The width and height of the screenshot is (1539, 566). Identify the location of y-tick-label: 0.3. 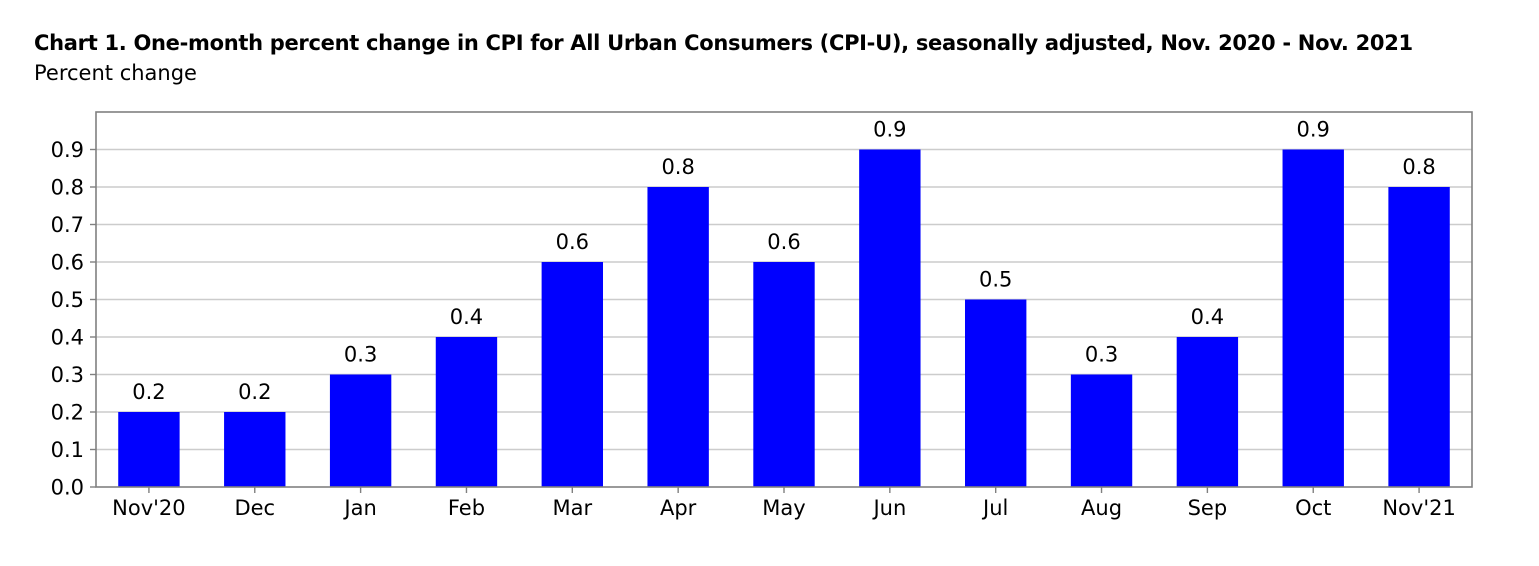
(67, 375).